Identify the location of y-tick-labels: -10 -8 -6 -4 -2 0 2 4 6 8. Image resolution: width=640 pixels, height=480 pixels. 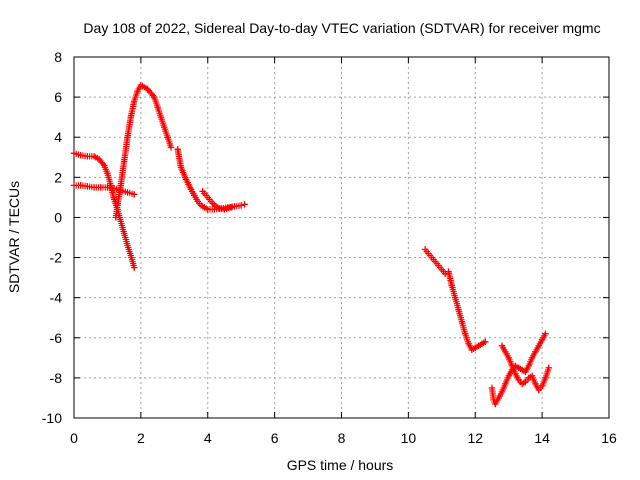
(52, 237).